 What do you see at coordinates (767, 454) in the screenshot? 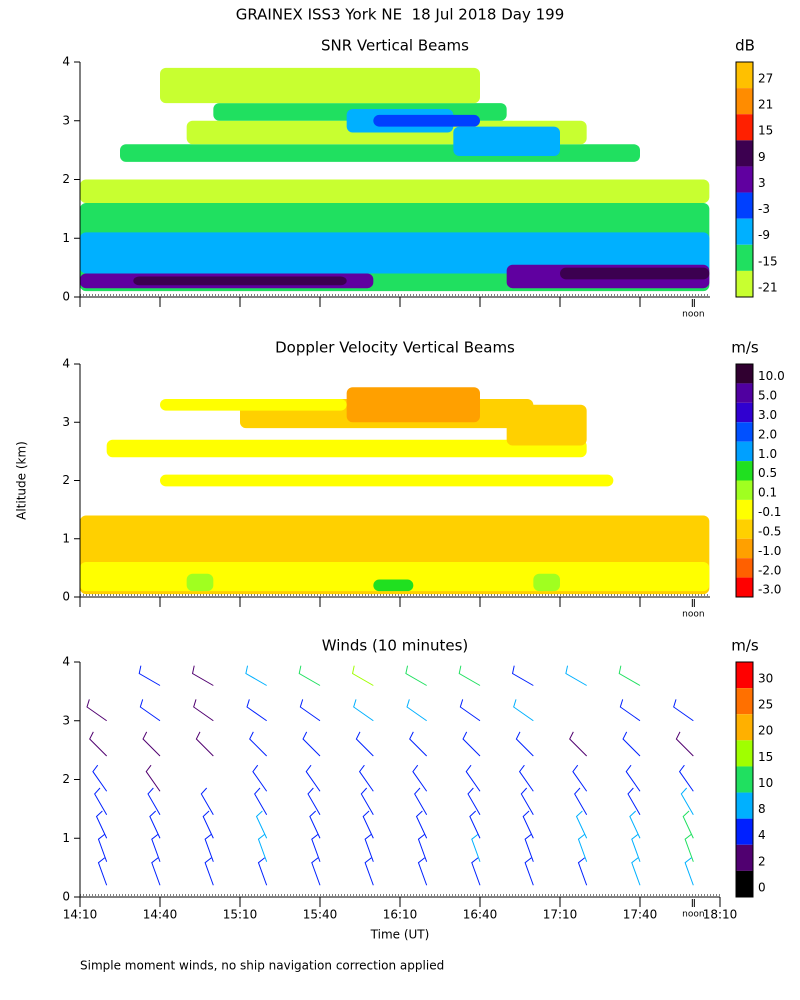
I see `colorbar-label: 1.0` at bounding box center [767, 454].